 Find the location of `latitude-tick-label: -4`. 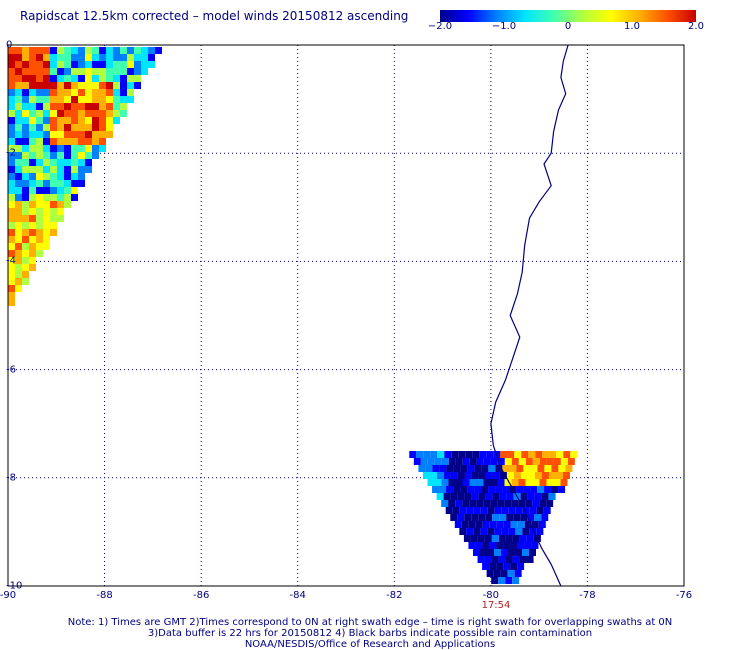

latitude-tick-label: -4 is located at coordinates (11, 261).